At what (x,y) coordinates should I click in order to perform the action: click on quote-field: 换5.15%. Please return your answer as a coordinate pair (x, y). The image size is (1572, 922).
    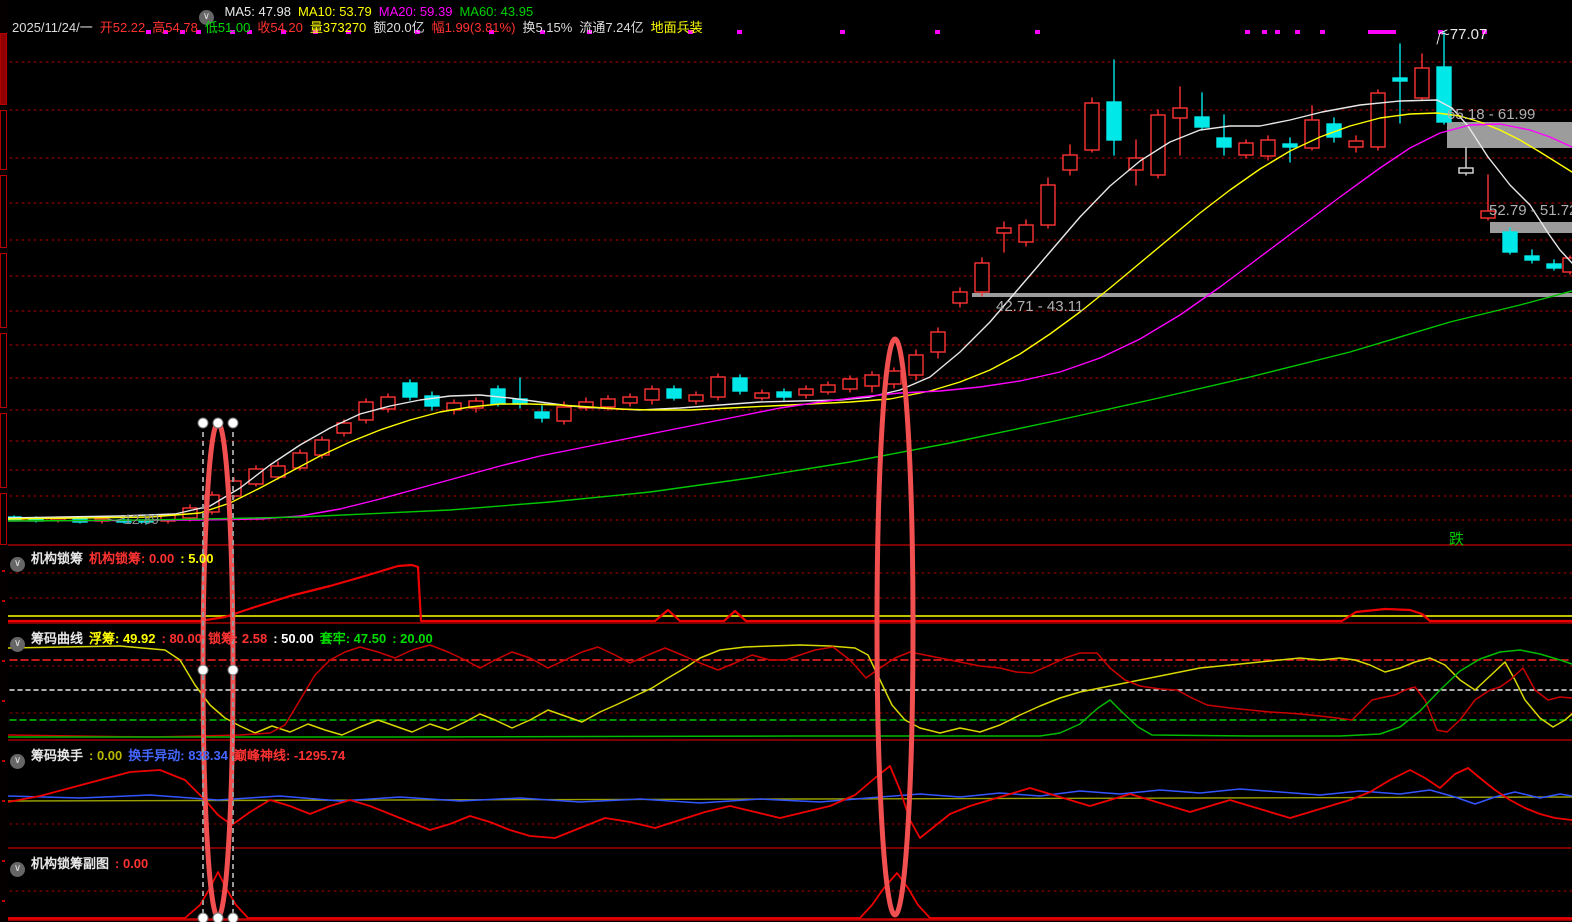
    Looking at the image, I should click on (547, 27).